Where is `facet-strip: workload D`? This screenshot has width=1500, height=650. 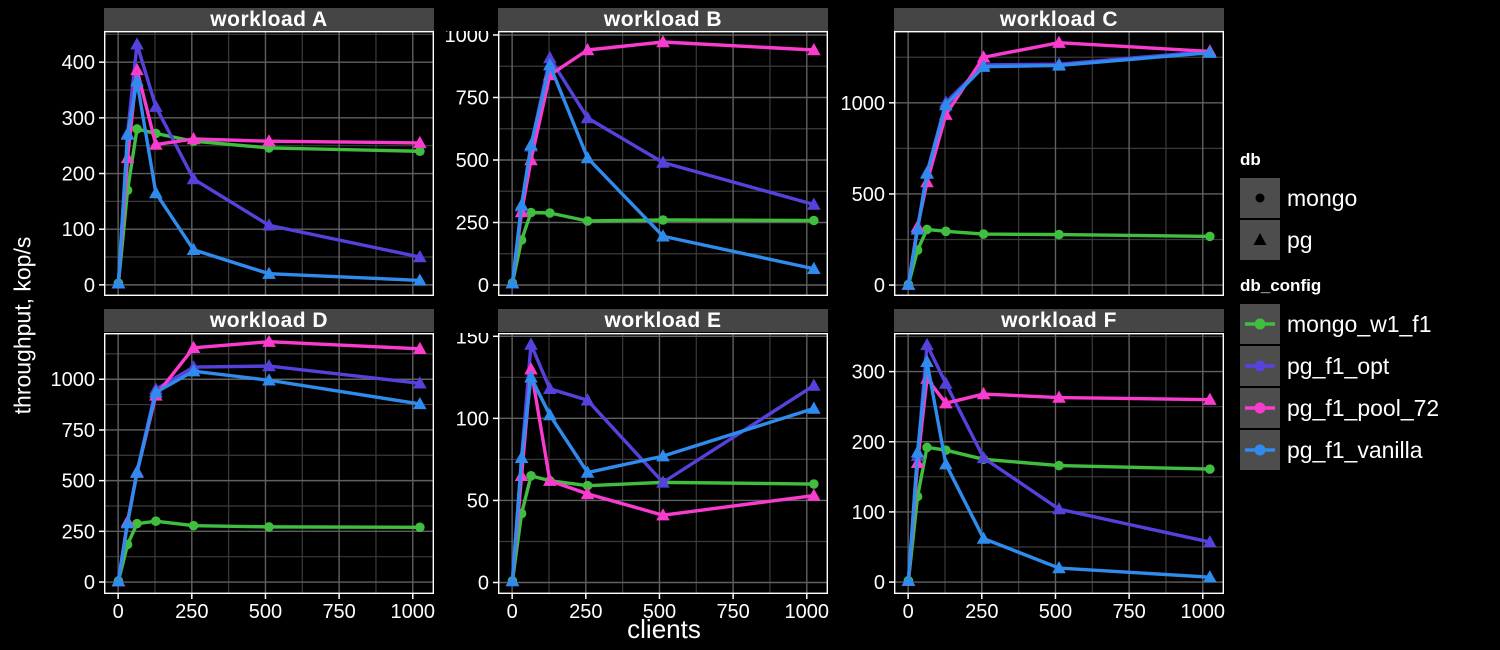
facet-strip: workload D is located at coordinates (269, 320).